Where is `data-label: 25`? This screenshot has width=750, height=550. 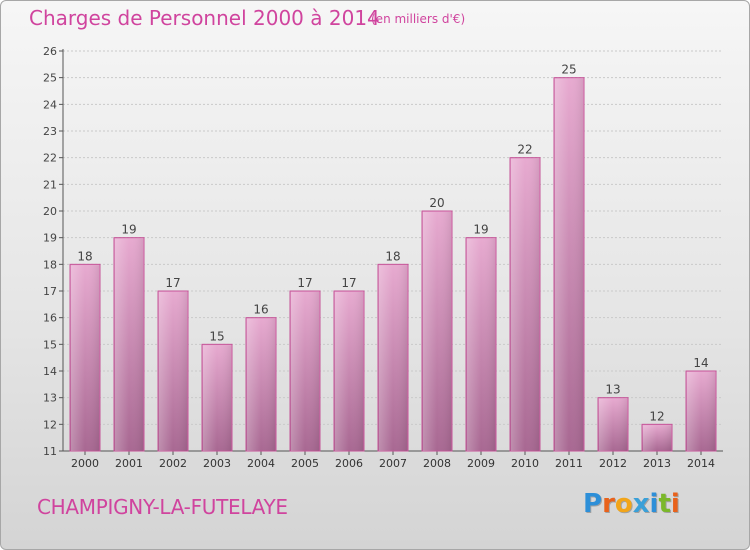 data-label: 25 is located at coordinates (568, 70).